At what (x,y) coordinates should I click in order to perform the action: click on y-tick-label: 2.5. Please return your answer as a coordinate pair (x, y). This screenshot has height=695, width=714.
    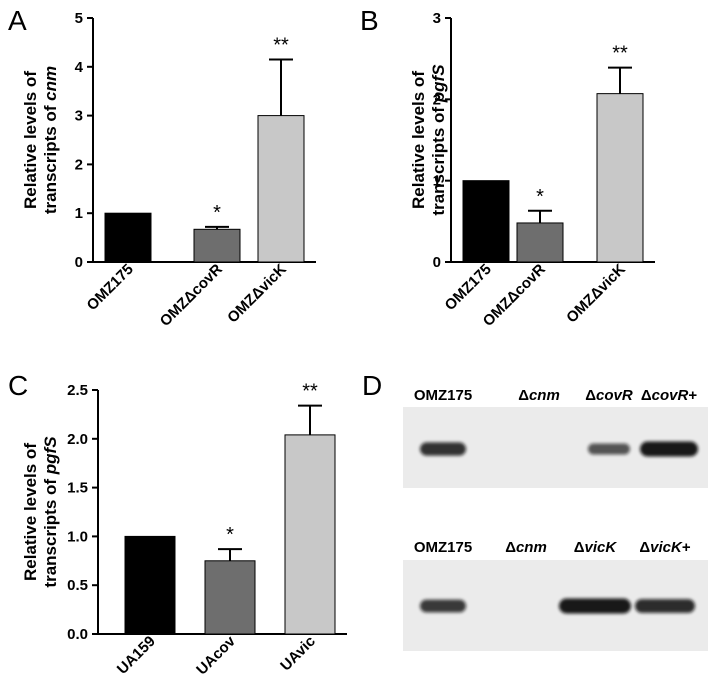
    Looking at the image, I should click on (77, 390).